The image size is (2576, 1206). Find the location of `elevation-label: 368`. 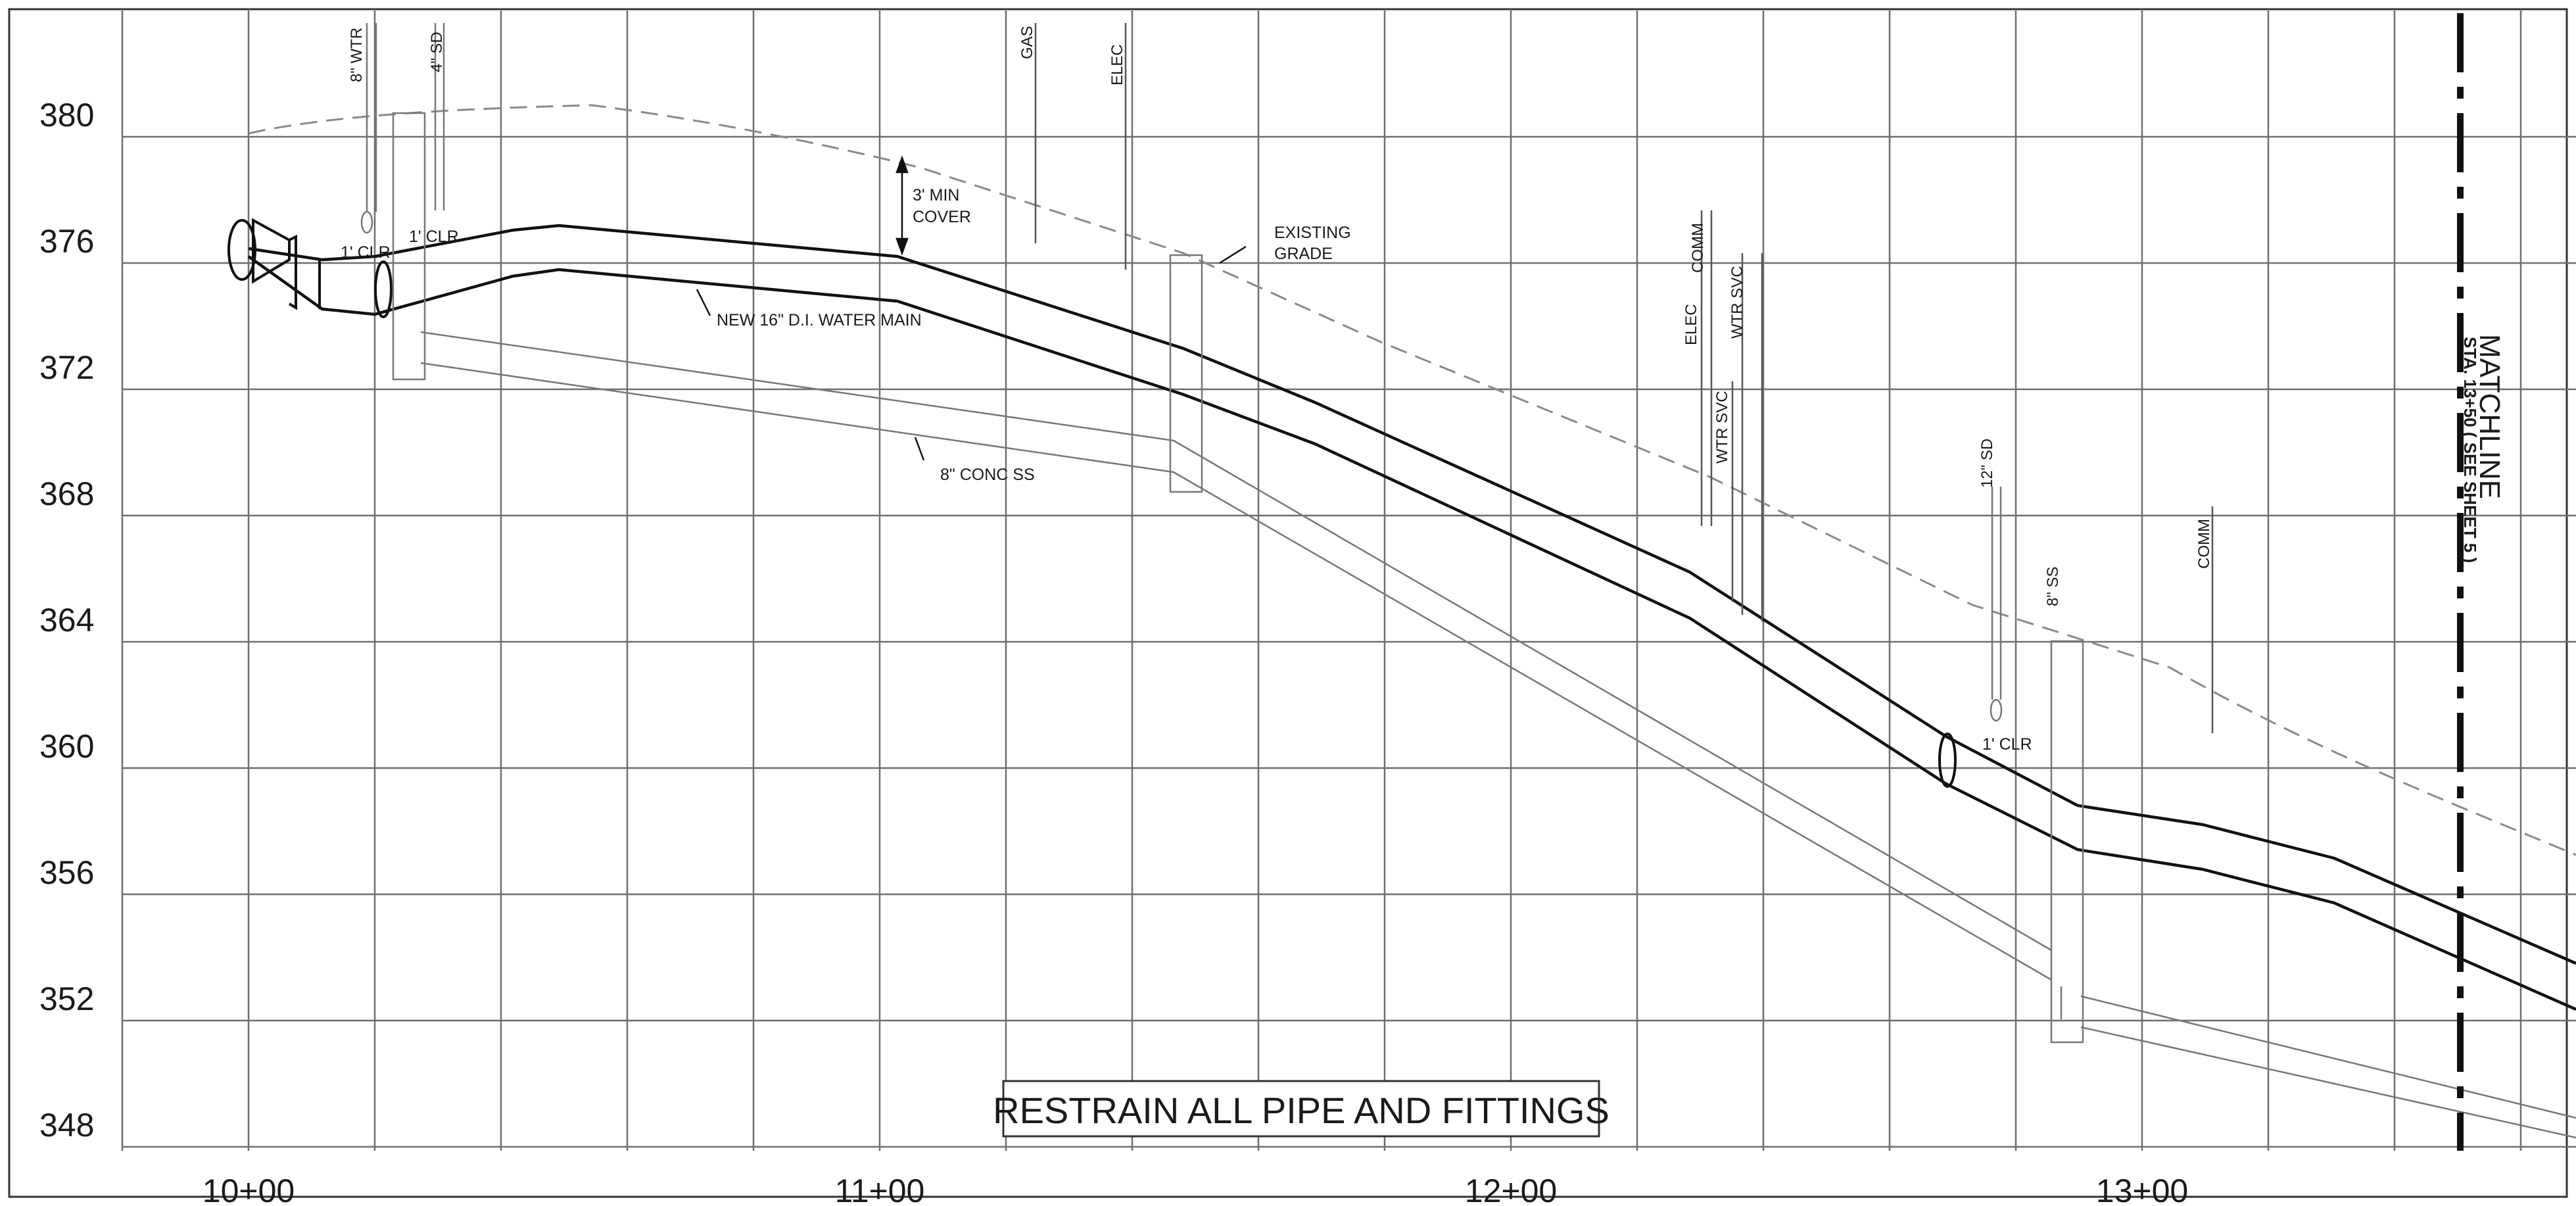

elevation-label: 368 is located at coordinates (66, 493).